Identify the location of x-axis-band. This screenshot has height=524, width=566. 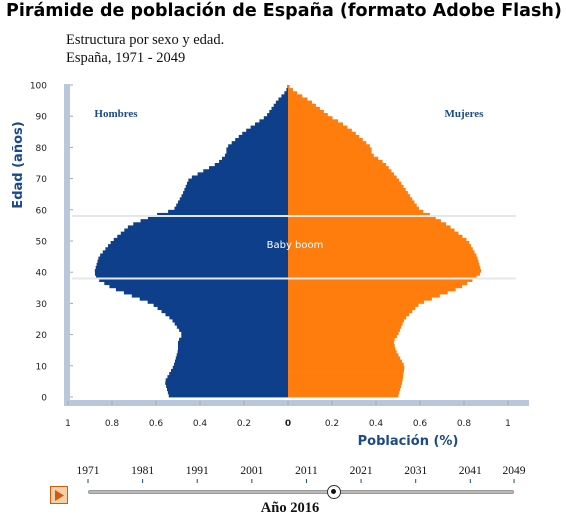
(296, 403).